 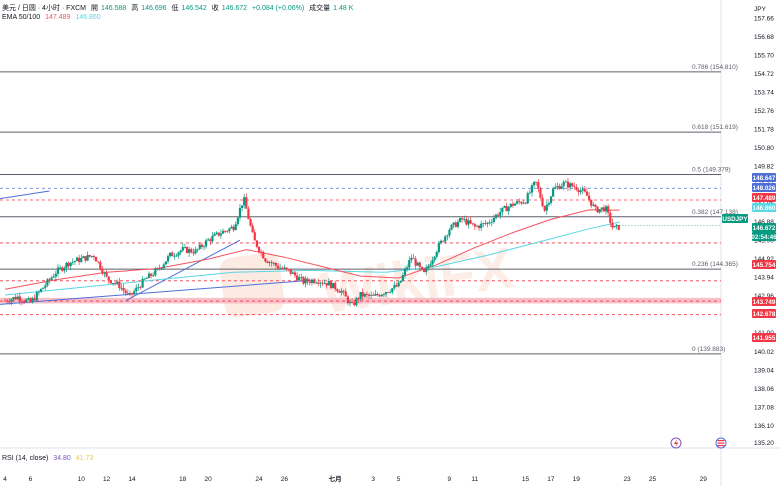 What do you see at coordinates (764, 37) in the screenshot?
I see `y-tick-label-22: 156.68` at bounding box center [764, 37].